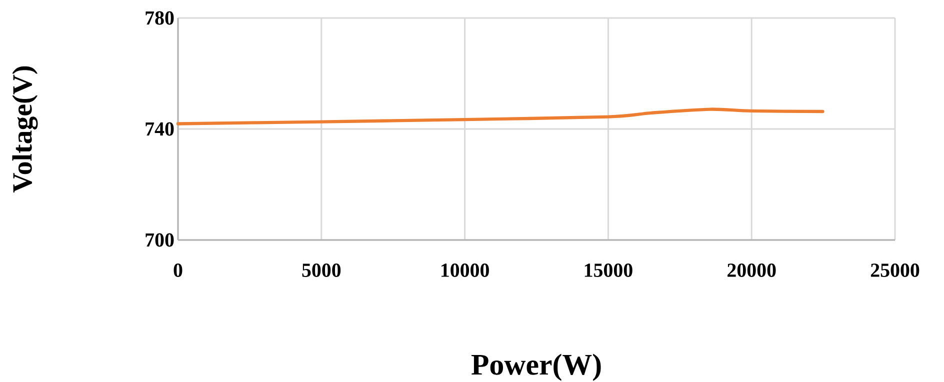  What do you see at coordinates (178, 270) in the screenshot?
I see `x-tick-label: 0` at bounding box center [178, 270].